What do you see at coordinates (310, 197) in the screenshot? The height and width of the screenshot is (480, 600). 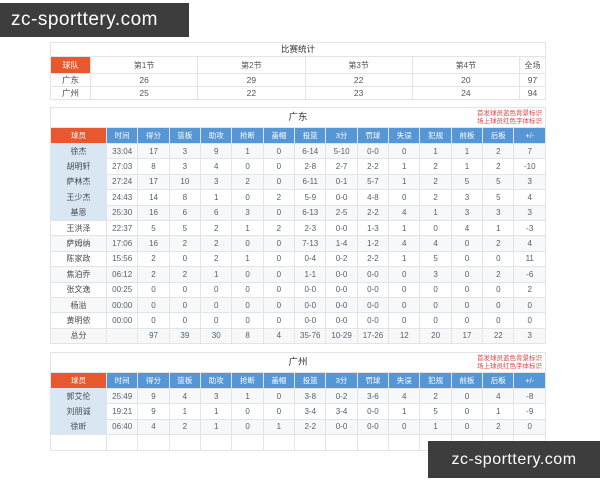 I see `stat-cell: 5-9` at bounding box center [310, 197].